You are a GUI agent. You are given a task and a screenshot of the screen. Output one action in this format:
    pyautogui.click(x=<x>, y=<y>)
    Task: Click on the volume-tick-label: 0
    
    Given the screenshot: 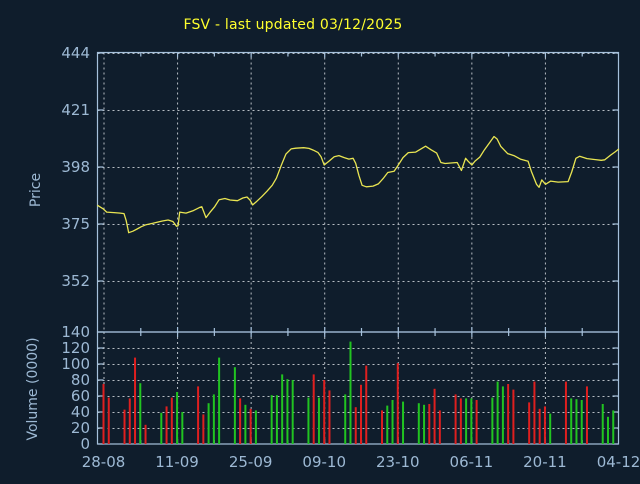 What is the action you would take?
    pyautogui.click(x=85, y=444)
    